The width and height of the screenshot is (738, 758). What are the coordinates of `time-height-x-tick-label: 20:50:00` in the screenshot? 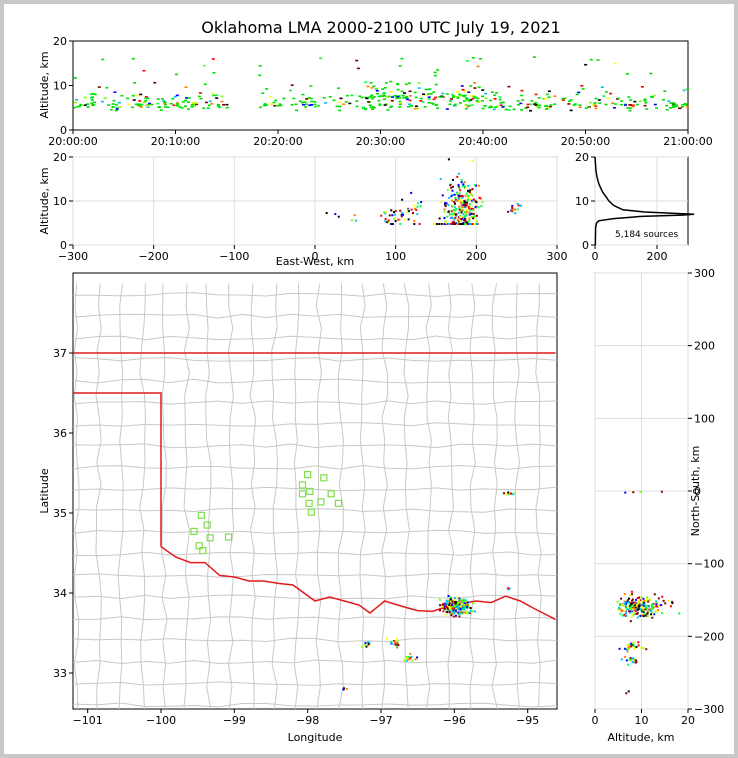 It's located at (585, 141).